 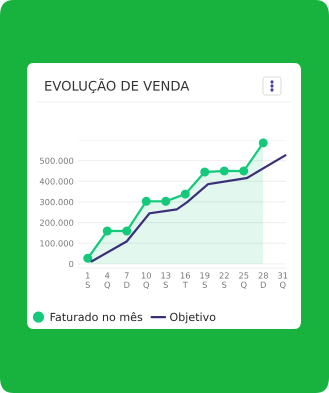 I want to click on x-tick-label: 25 Q, so click(x=243, y=280).